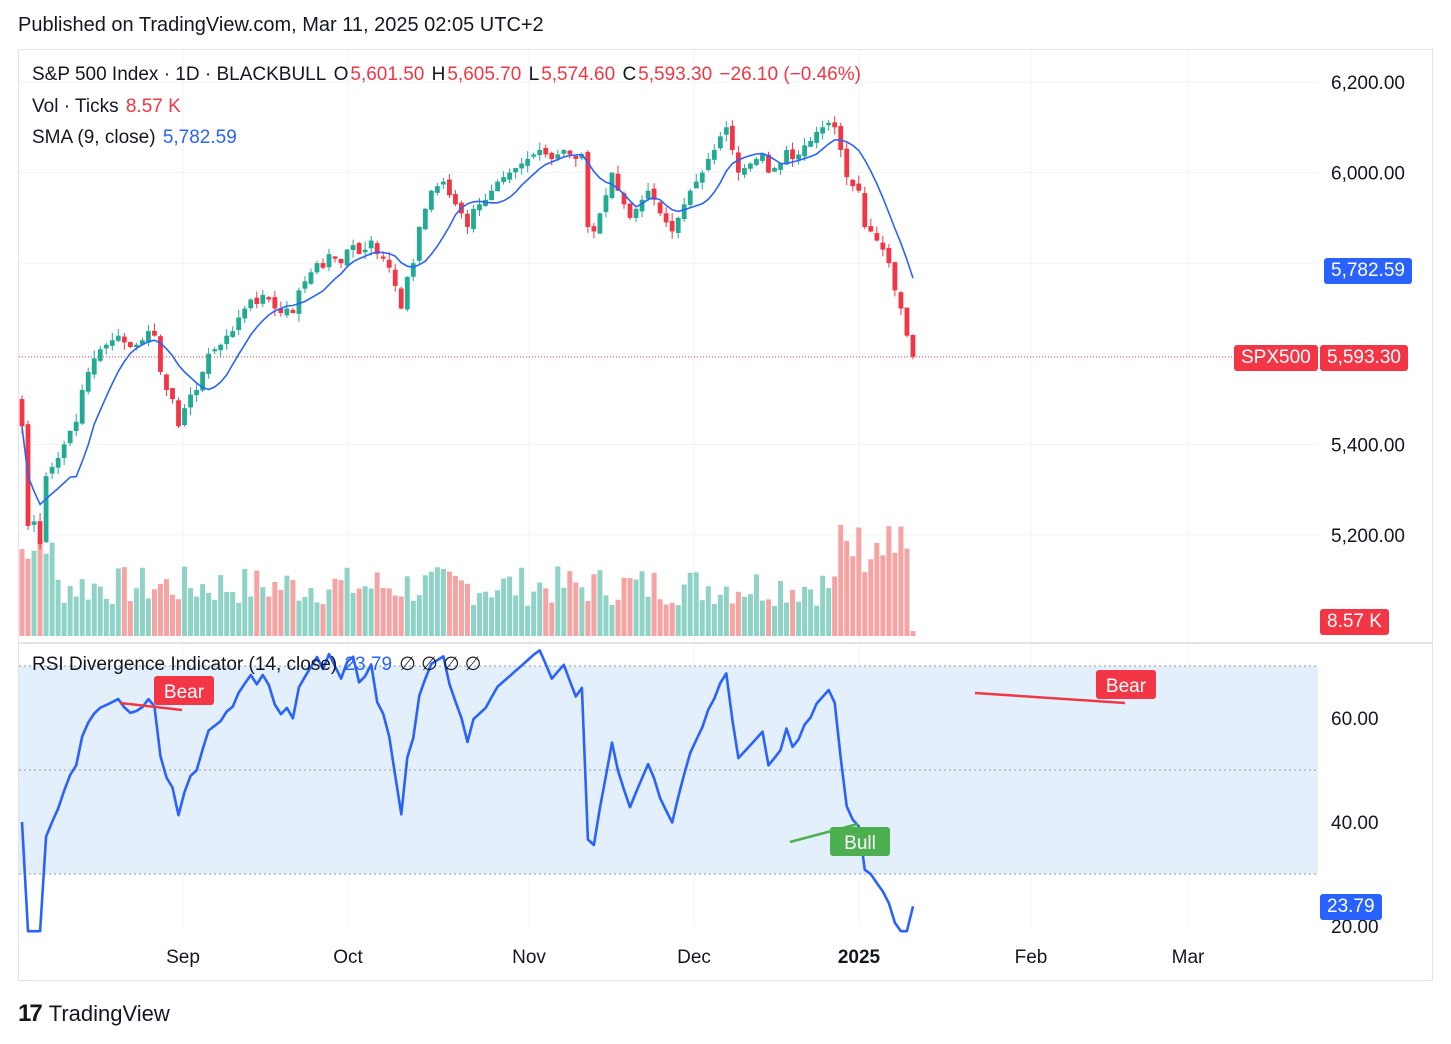  What do you see at coordinates (75, 106) in the screenshot?
I see `legend-vol-label: Vol · Ticks` at bounding box center [75, 106].